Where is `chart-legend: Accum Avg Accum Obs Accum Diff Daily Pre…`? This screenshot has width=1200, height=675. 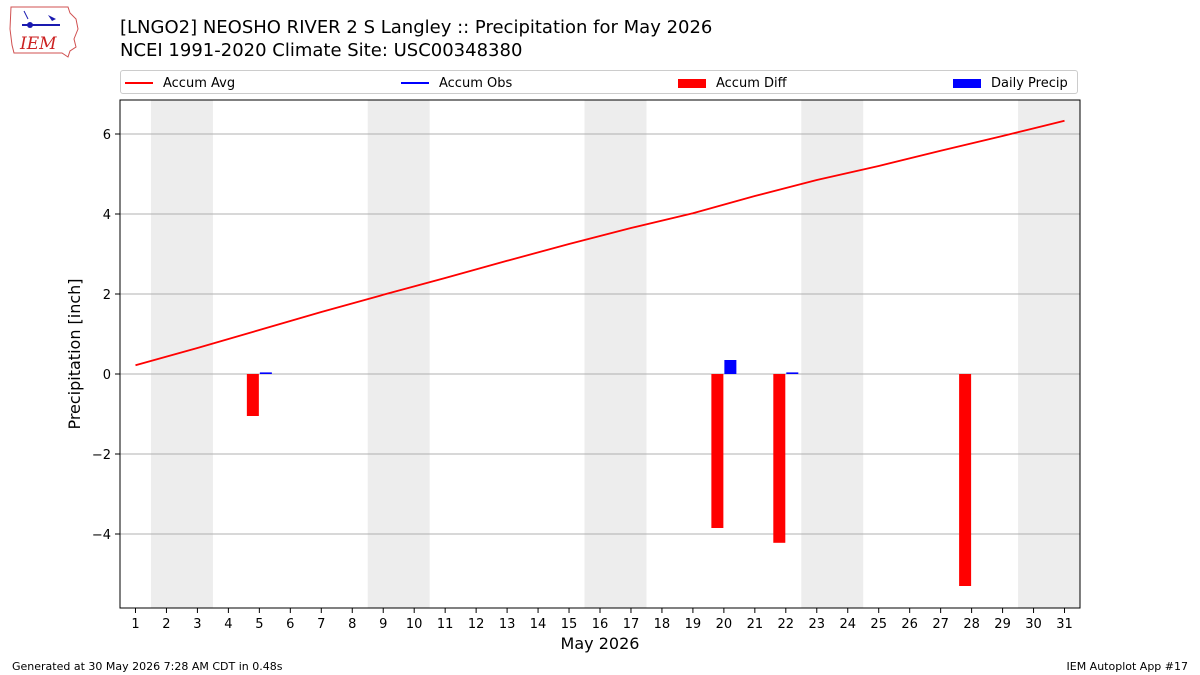
chart-legend: Accum Avg Accum Obs Accum Diff Daily Pre… is located at coordinates (599, 82).